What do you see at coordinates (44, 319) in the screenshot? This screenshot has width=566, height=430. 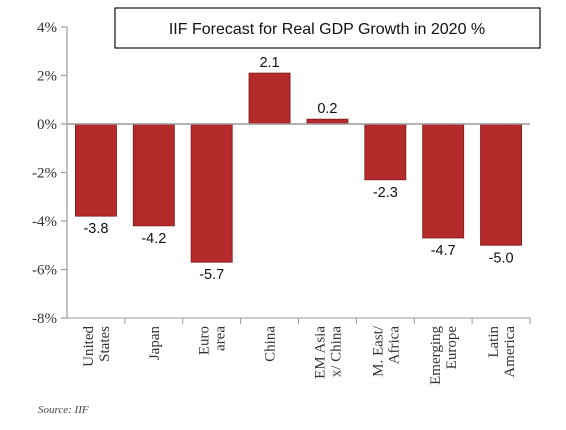 I see `y-tick-label: -8%` at bounding box center [44, 319].